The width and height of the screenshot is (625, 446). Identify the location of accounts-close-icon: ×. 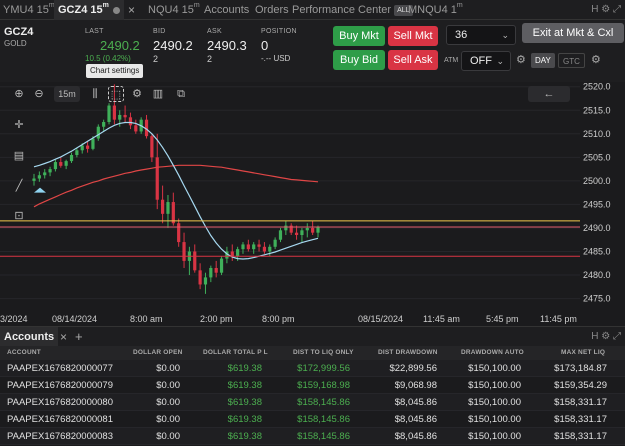
(64, 337).